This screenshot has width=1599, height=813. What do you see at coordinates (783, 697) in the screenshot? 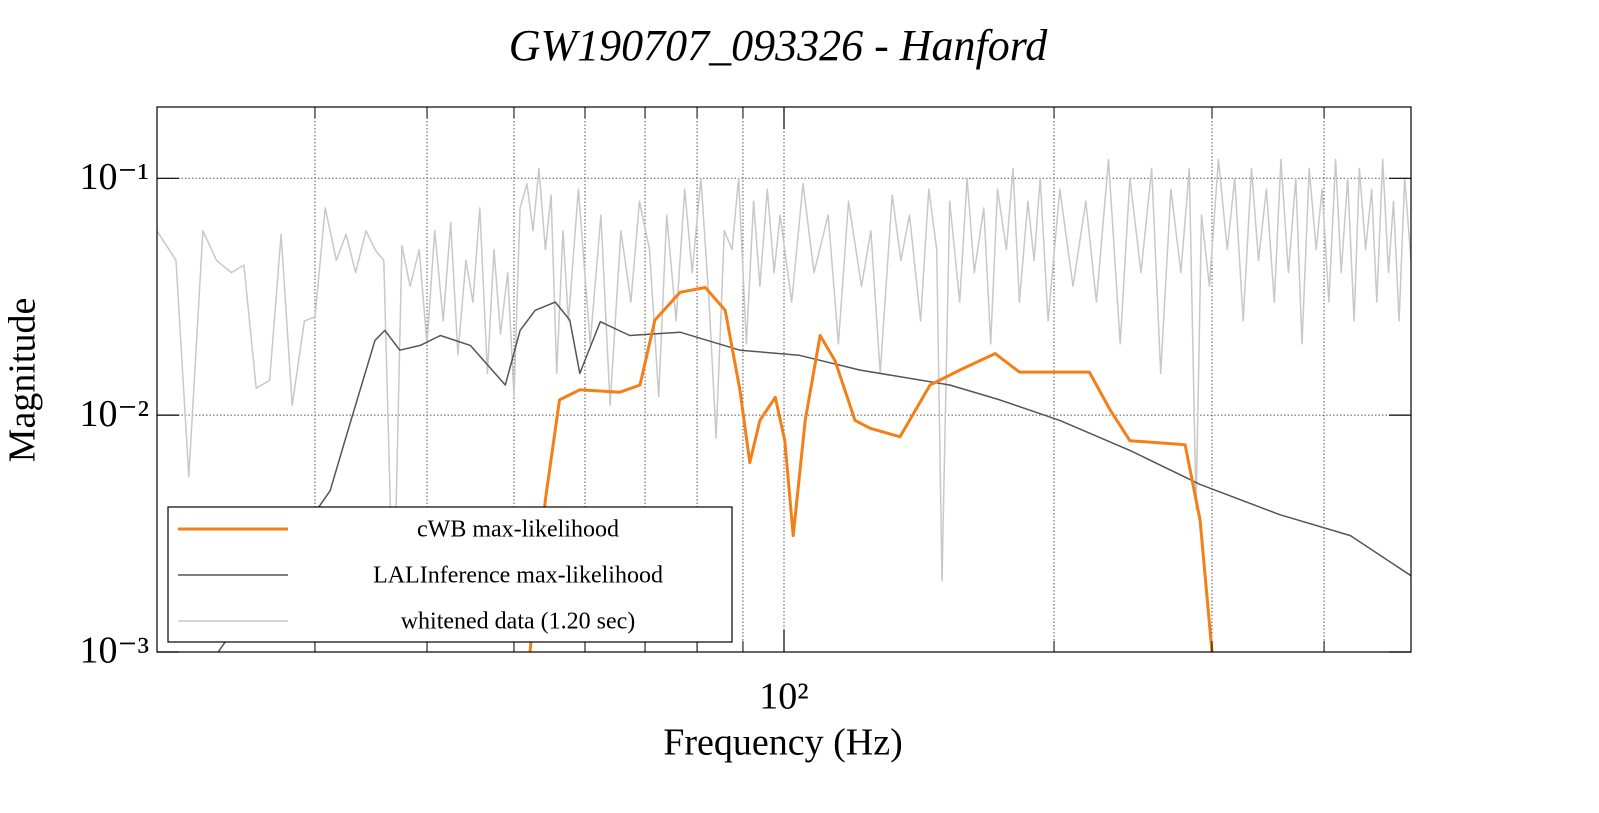
I see `x-tick-label: 10²` at bounding box center [783, 697].